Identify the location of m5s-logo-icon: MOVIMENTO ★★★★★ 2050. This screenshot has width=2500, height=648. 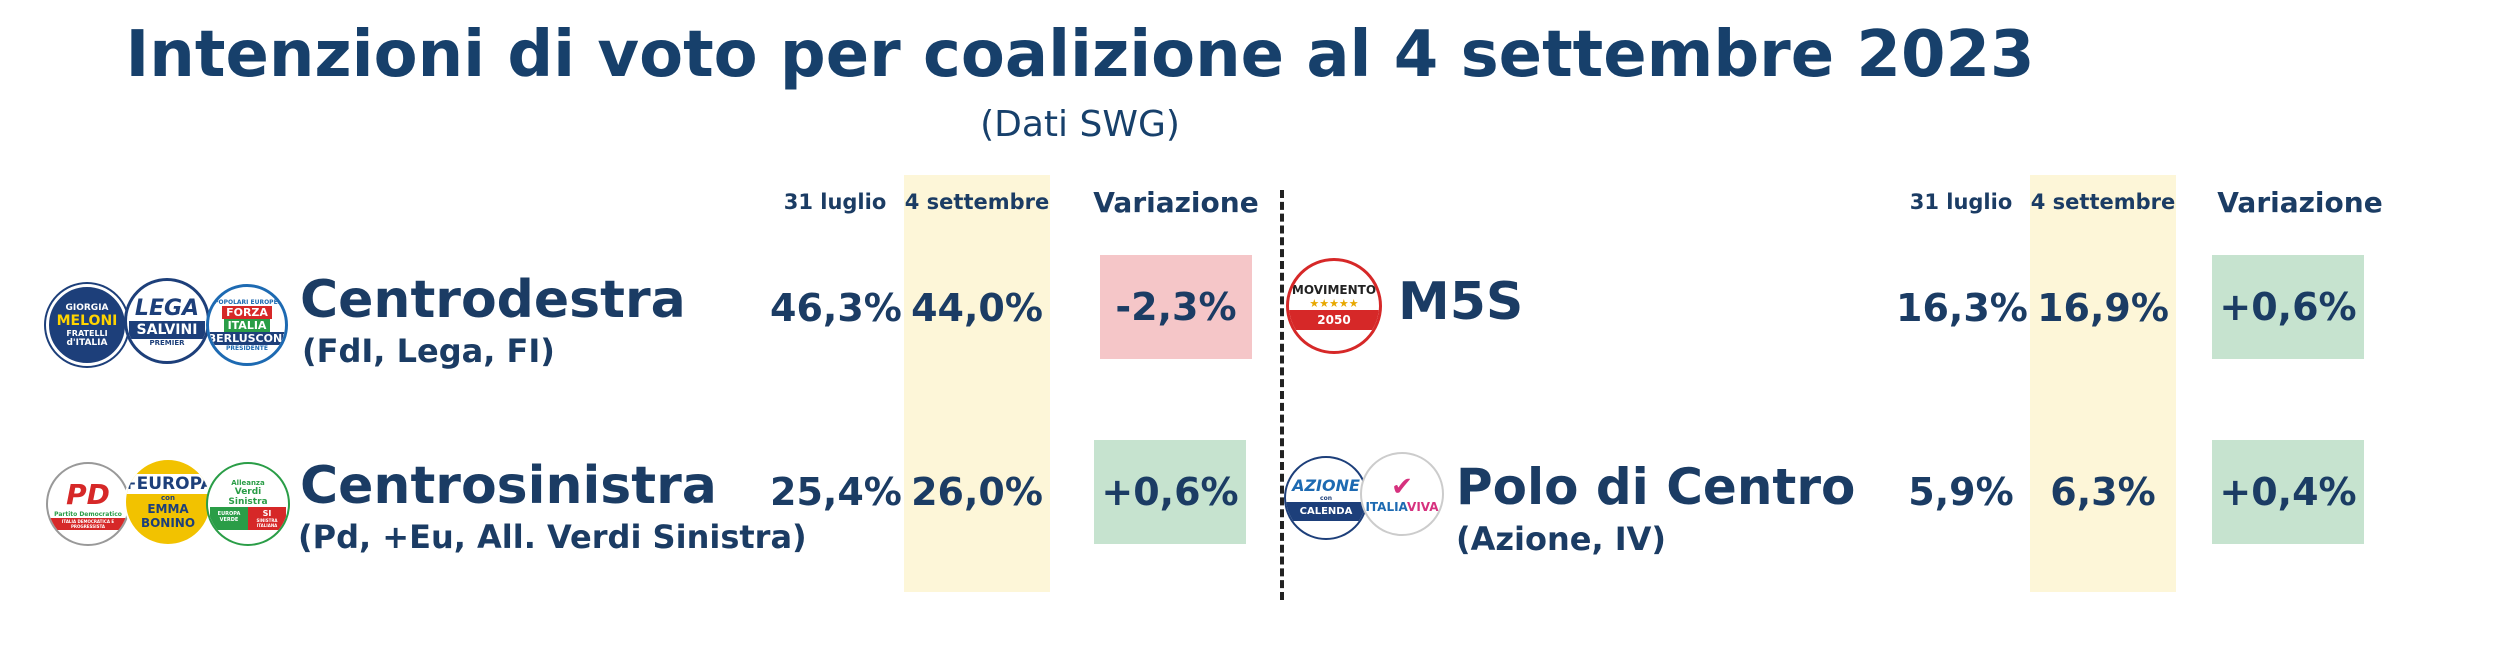
(1334, 306).